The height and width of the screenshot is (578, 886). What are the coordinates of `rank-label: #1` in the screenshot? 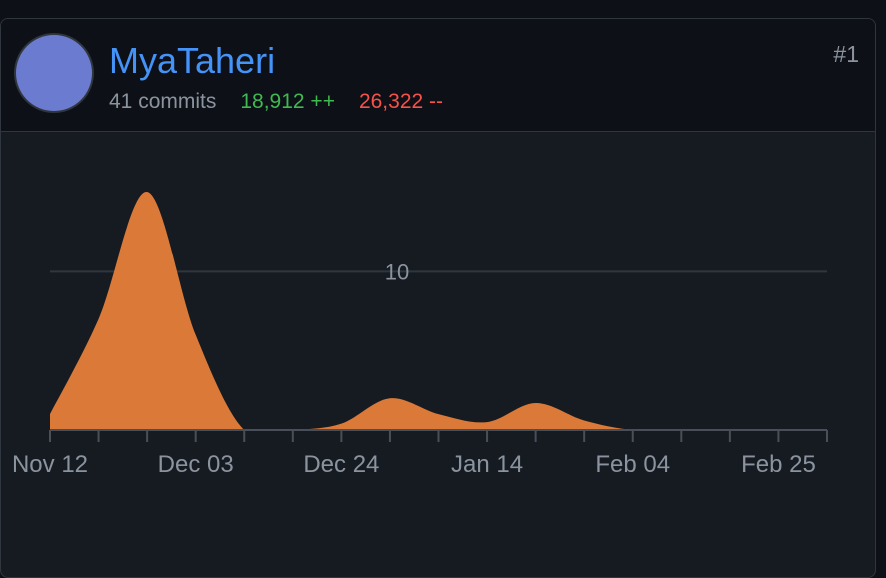 It's located at (846, 54).